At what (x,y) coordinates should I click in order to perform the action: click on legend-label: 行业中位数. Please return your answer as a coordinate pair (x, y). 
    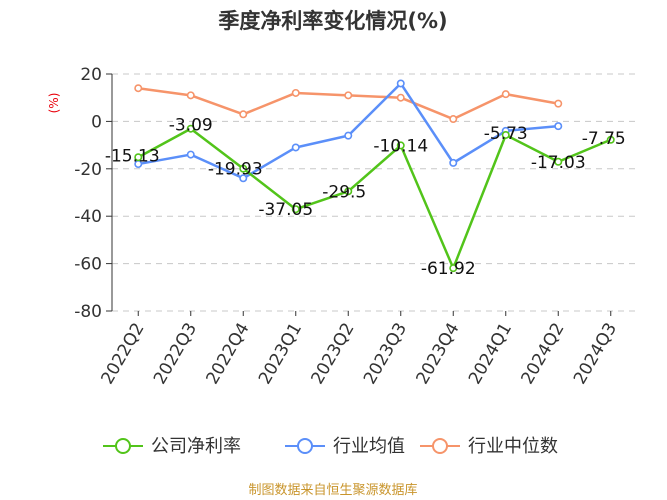
    Looking at the image, I should click on (513, 446).